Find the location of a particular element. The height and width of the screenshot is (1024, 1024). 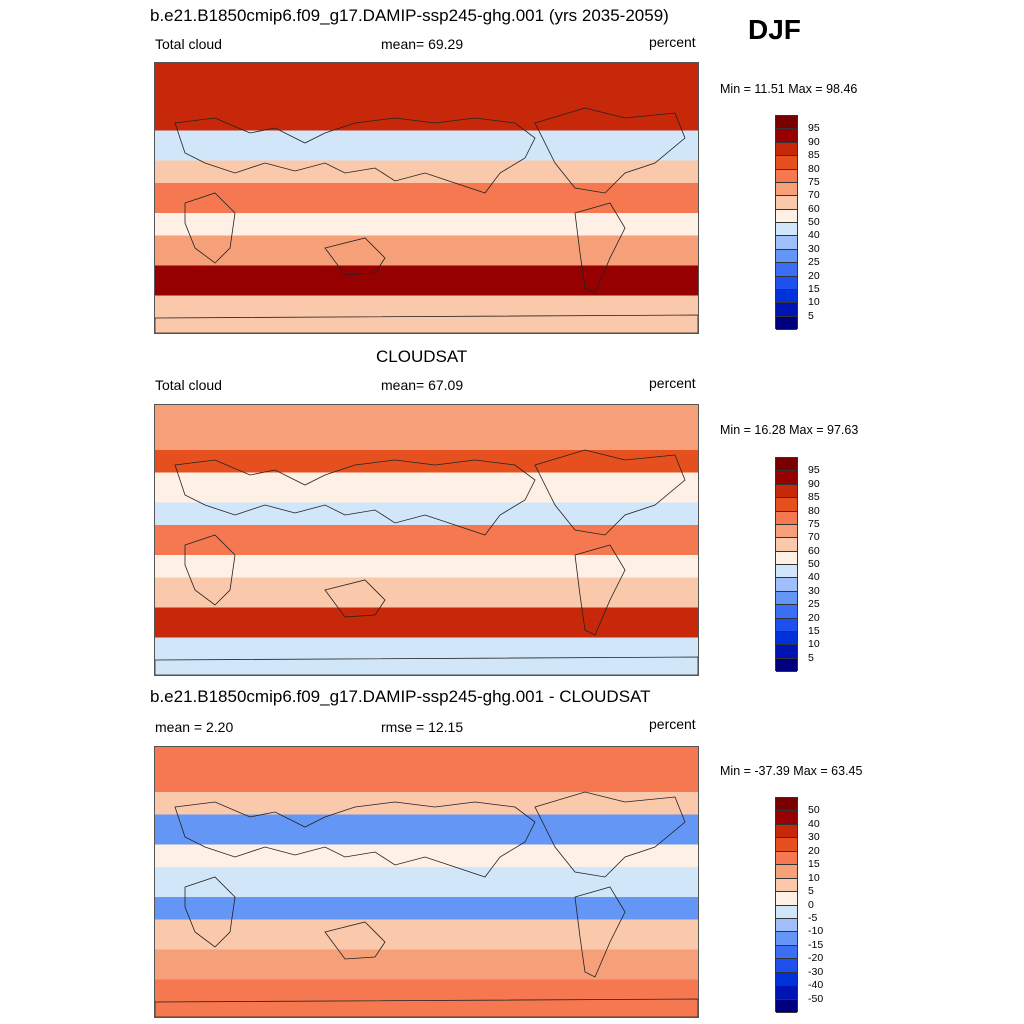

colorbar-tick-label: -40 is located at coordinates (816, 985).